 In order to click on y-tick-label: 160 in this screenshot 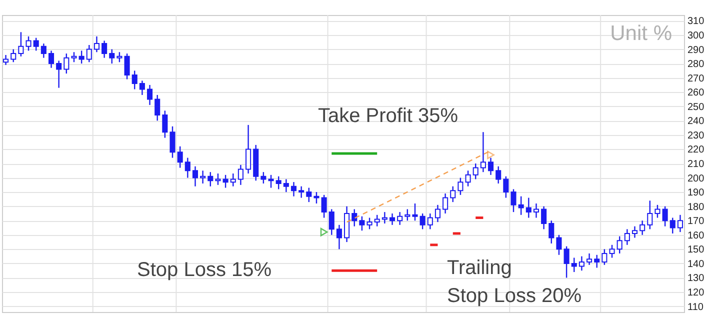, I will do `click(696, 236)`.